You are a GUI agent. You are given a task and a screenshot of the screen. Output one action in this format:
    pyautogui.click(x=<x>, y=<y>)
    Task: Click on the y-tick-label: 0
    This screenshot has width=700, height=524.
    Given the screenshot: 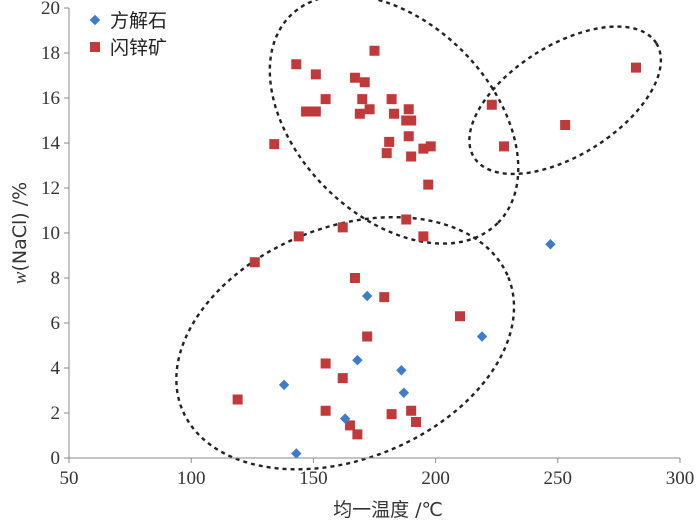 What is the action you would take?
    pyautogui.click(x=56, y=458)
    